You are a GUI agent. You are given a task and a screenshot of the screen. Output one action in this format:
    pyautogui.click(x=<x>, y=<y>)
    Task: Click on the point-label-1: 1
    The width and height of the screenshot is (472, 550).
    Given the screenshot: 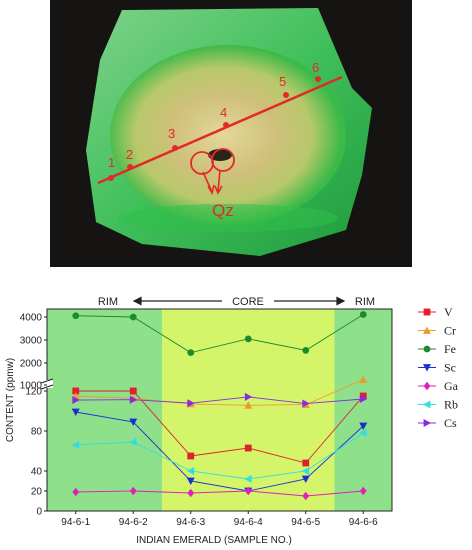 What is the action you would take?
    pyautogui.click(x=111, y=162)
    